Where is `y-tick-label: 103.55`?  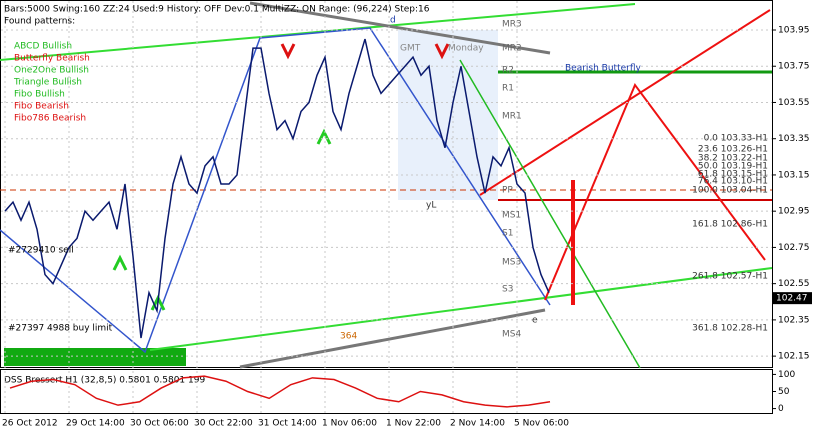 y-tick-label: 103.55 is located at coordinates (794, 103).